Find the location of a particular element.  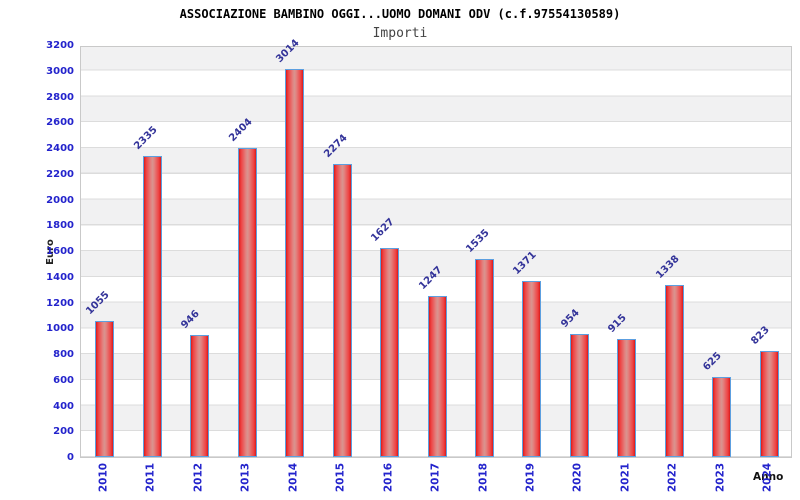

x-tick-label-2015: 2015 is located at coordinates (340, 477).